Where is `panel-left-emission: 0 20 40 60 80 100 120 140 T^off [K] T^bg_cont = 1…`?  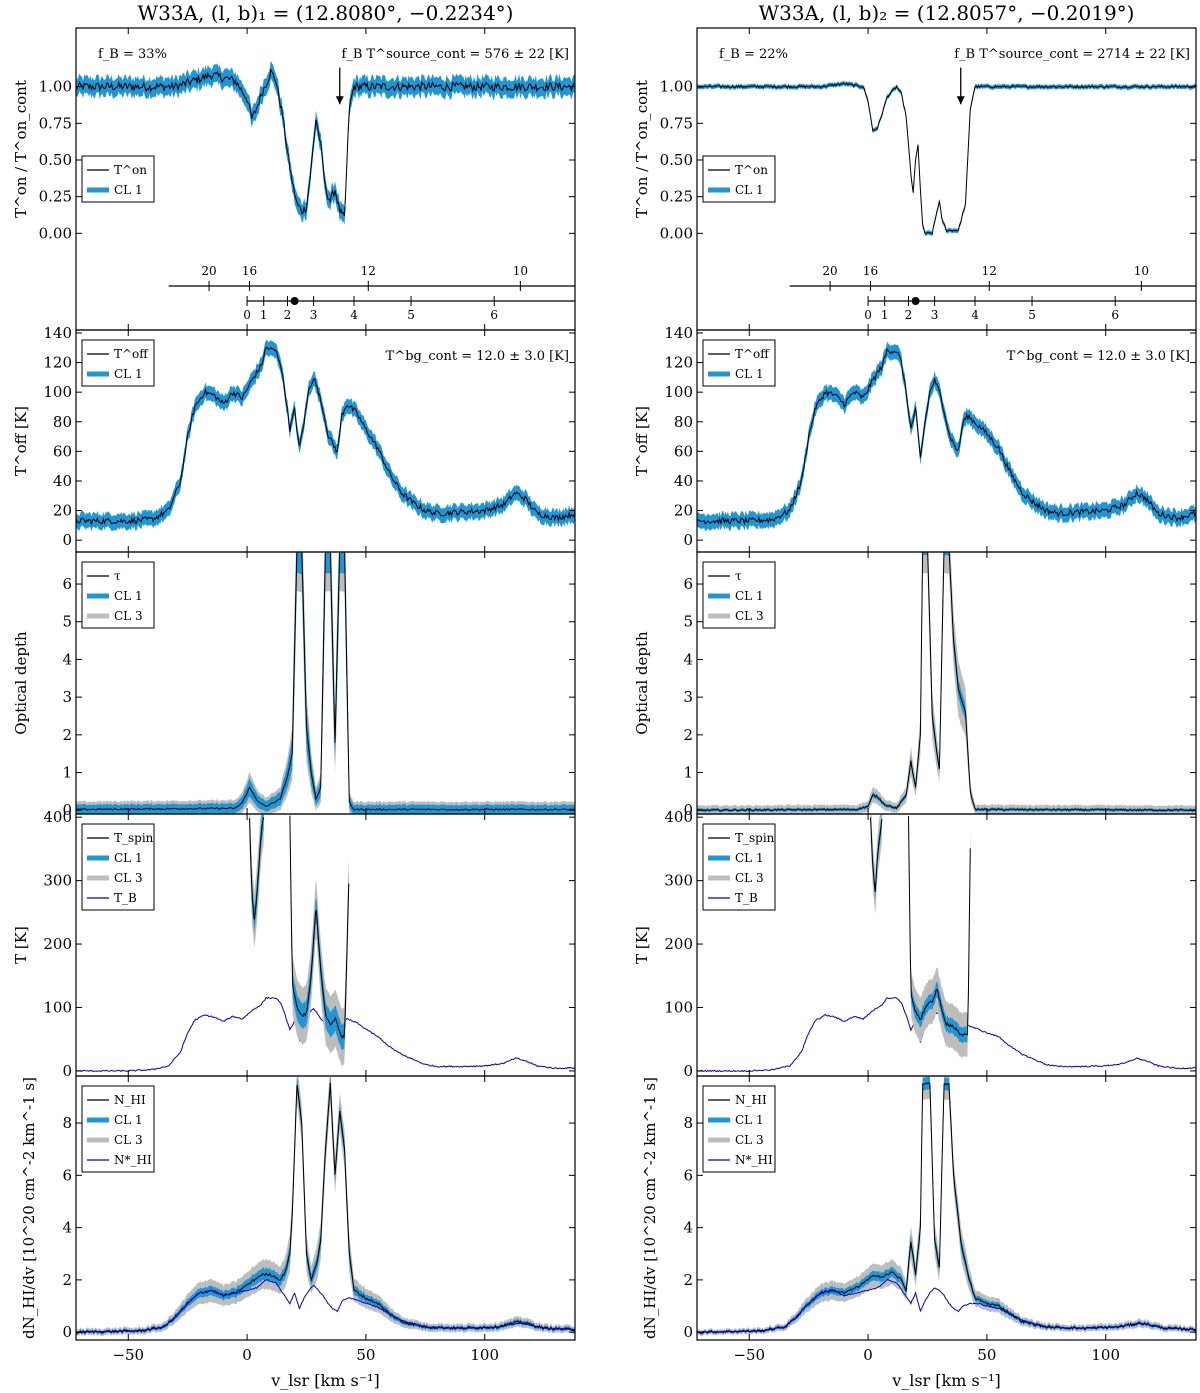 panel-left-emission: 0 20 40 60 80 100 120 140 T^off [K] T^bg_cont = 1… is located at coordinates (294, 438).